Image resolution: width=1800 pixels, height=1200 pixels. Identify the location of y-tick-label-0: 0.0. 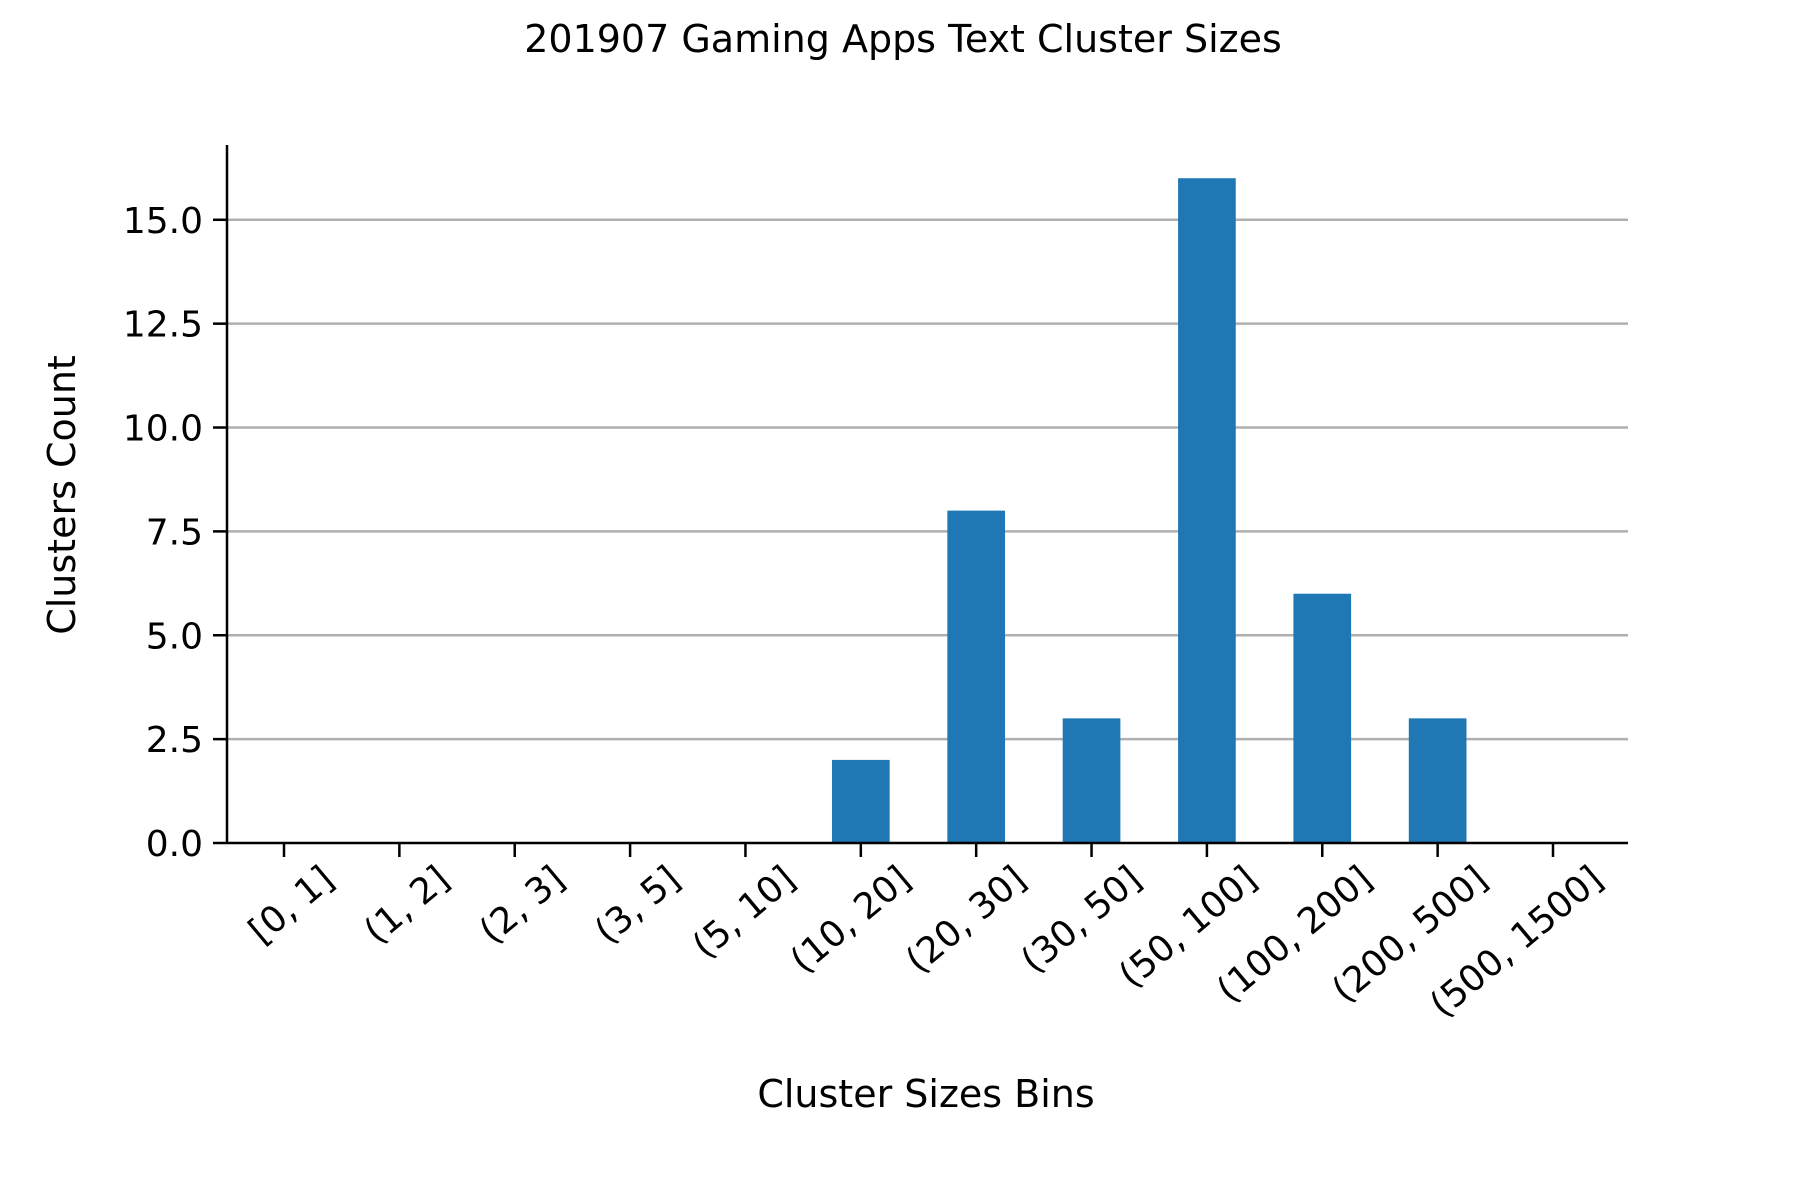
(174, 844).